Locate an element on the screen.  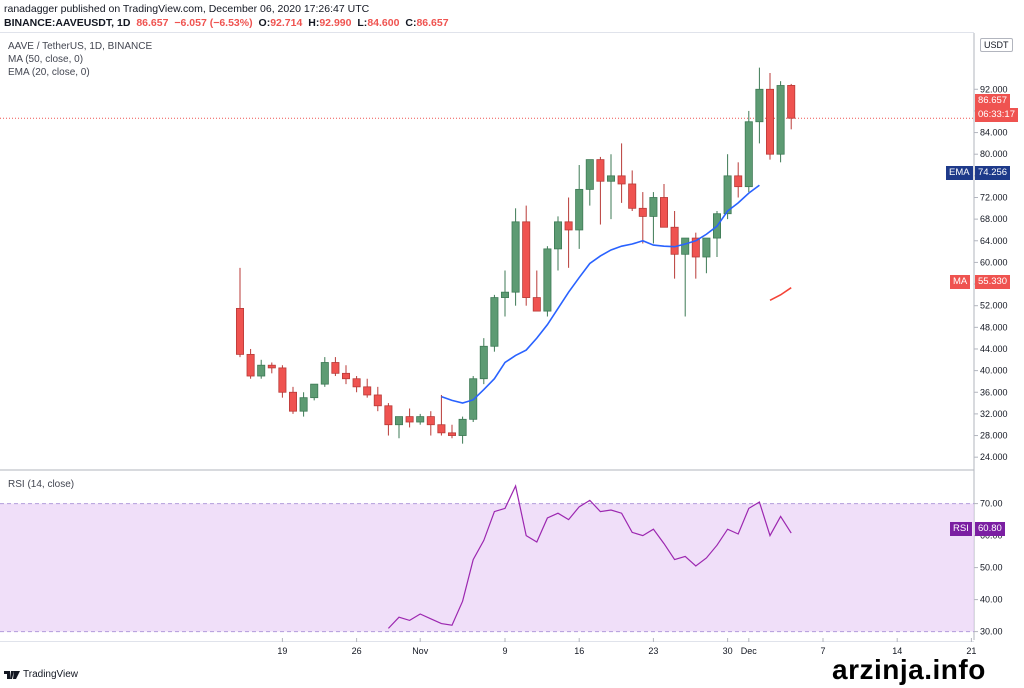
symbol-label: BINANCE:AAVEUSDT, 1D is located at coordinates (67, 23).